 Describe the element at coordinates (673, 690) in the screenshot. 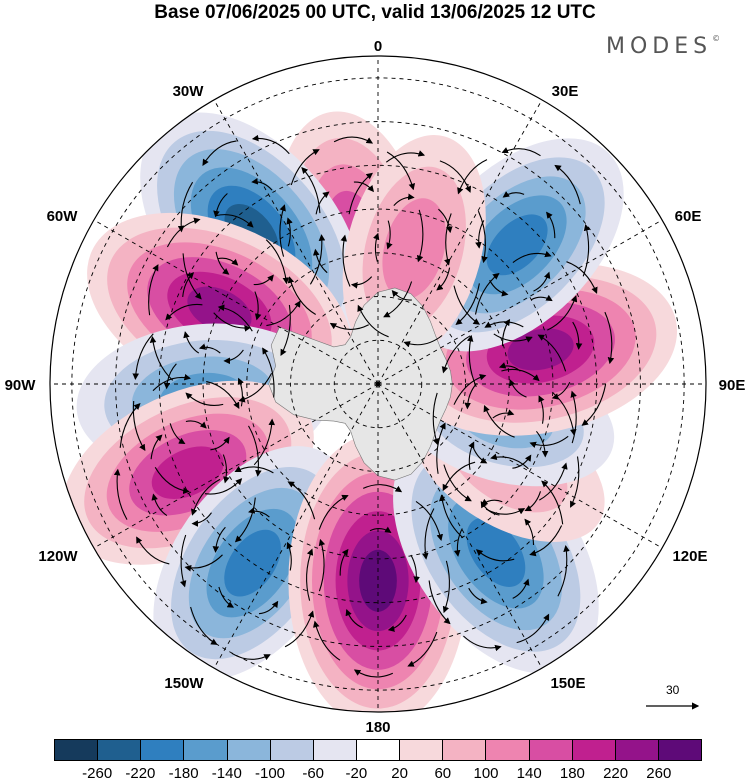

I see `reference-vector-value: 30` at that location.